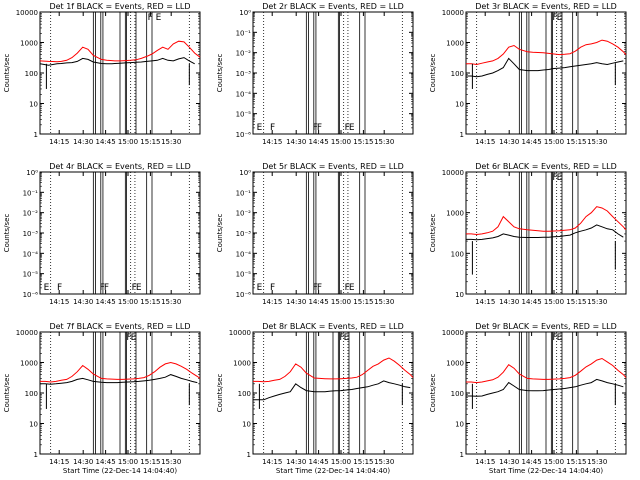 The width and height of the screenshot is (640, 480). What do you see at coordinates (120, 233) in the screenshot?
I see `plot-frame` at bounding box center [120, 233].